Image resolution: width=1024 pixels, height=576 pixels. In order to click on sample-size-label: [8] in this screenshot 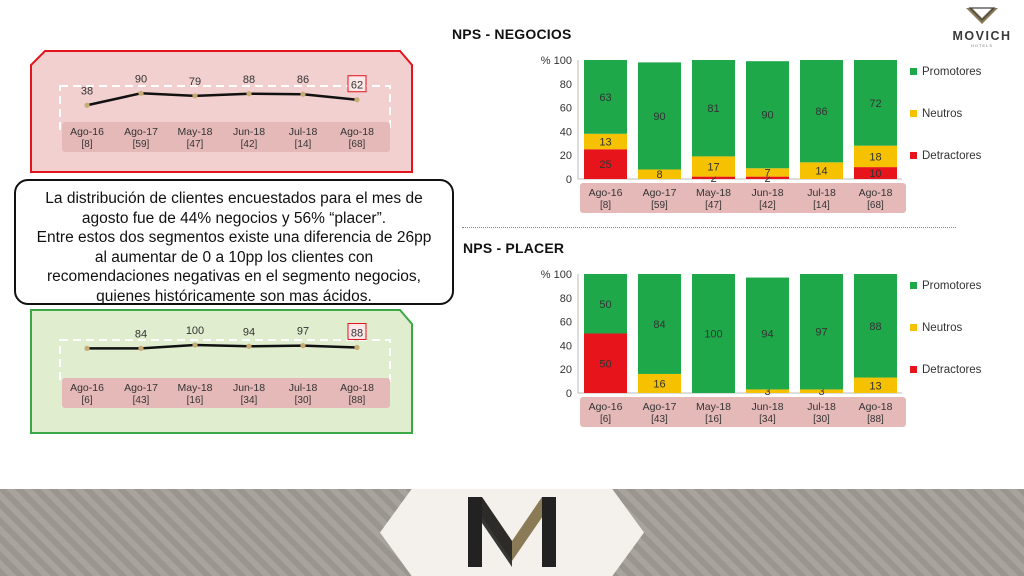, I will do `click(86, 144)`.